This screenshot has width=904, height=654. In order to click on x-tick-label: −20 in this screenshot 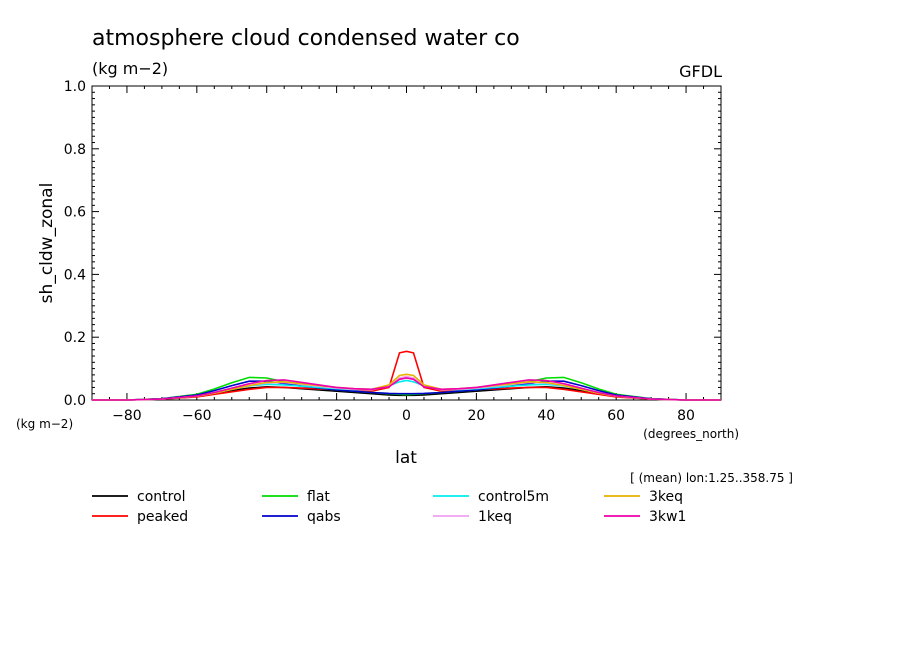, I will do `click(337, 416)`.